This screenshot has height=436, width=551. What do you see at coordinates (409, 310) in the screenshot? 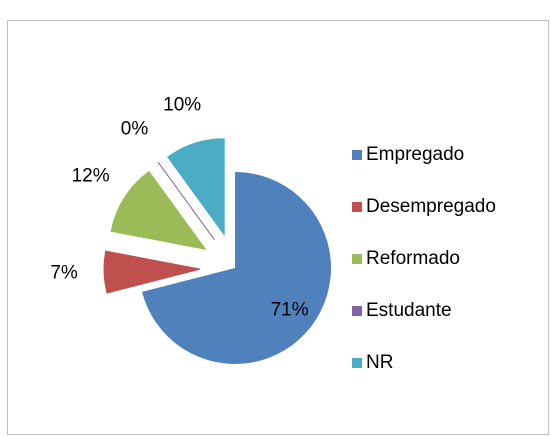
I see `legend-label: Estudante` at bounding box center [409, 310].